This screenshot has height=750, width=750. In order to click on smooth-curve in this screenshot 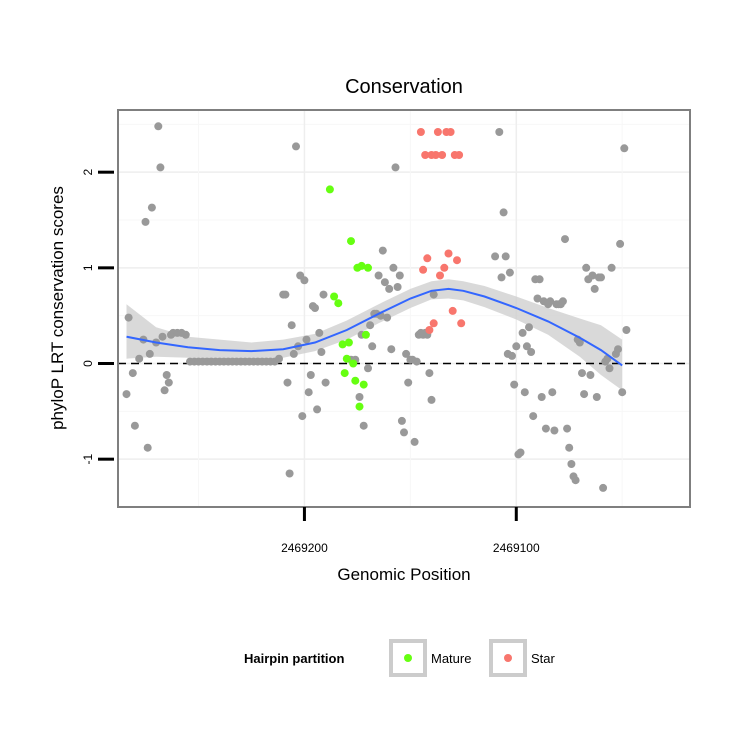, I will do `click(374, 327)`.